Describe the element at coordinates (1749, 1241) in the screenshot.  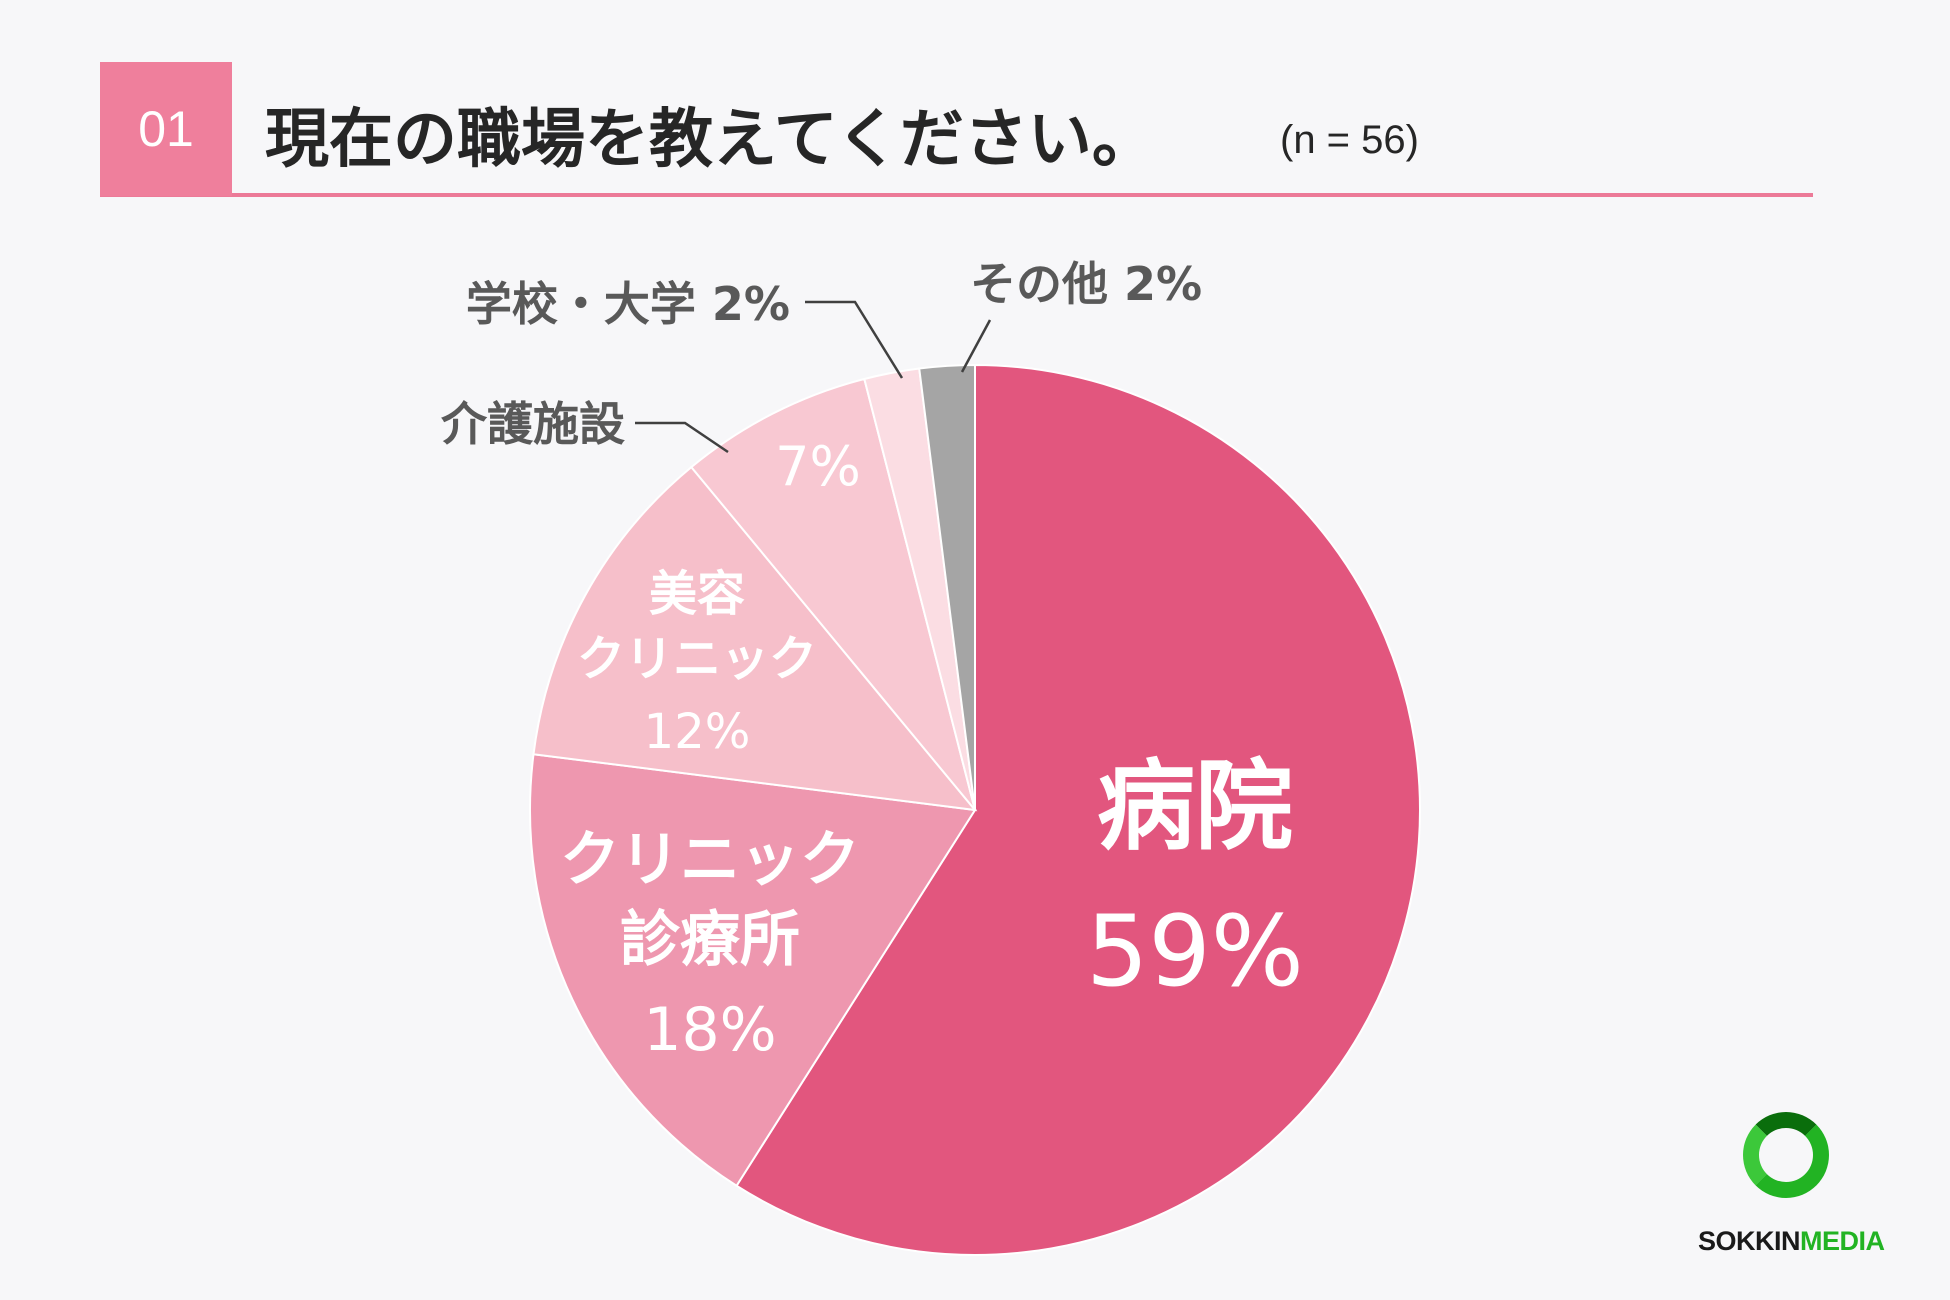
I see `logo-text-part1: SOKKIN` at that location.